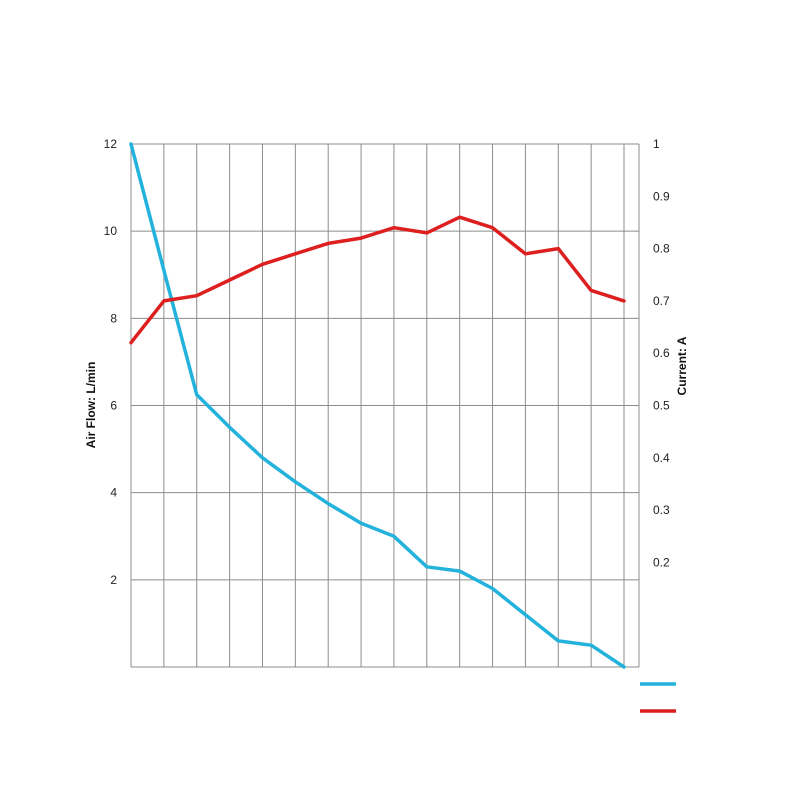 This screenshot has width=800, height=800. What do you see at coordinates (111, 231) in the screenshot?
I see `left-tick-label: 10` at bounding box center [111, 231].